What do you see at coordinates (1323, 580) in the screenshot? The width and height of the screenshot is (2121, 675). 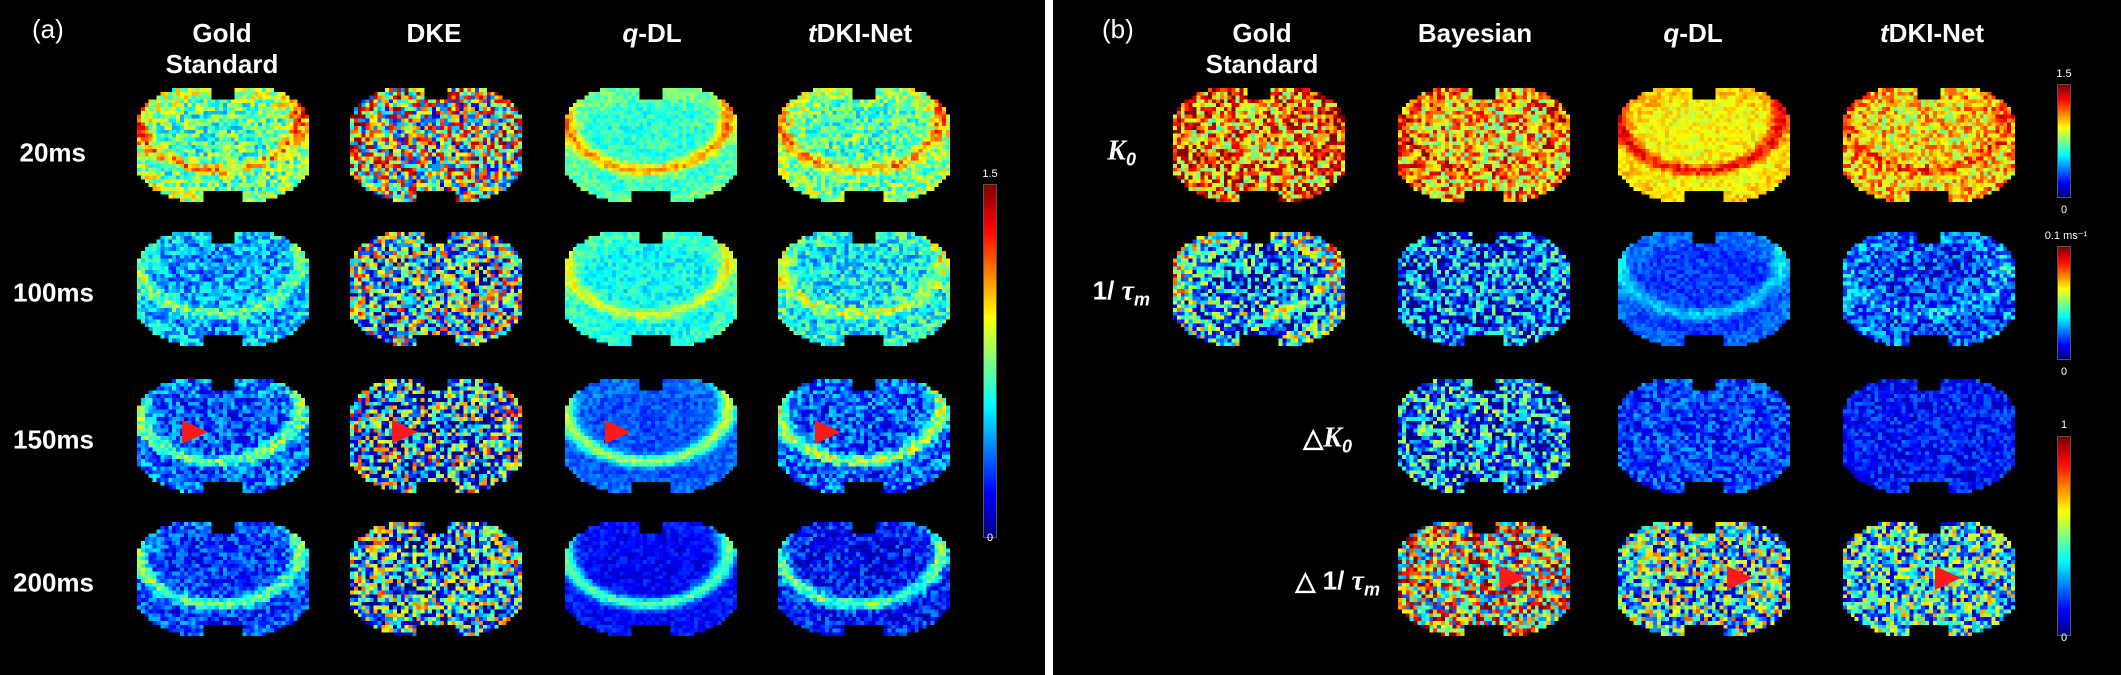 I see `row-header-prefix: △ 1/` at bounding box center [1323, 580].